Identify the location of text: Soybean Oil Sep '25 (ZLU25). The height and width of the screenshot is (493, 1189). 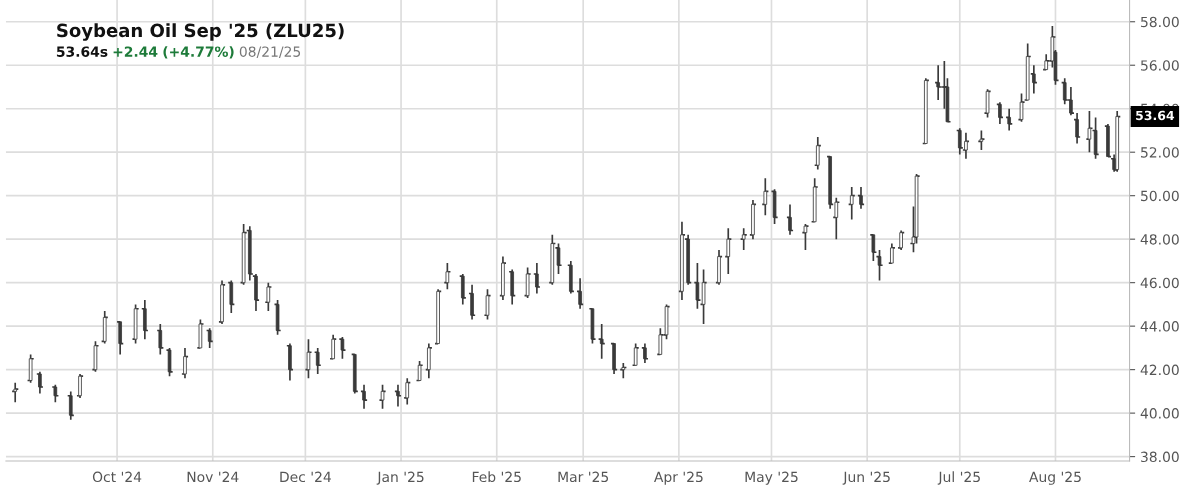
(200, 32).